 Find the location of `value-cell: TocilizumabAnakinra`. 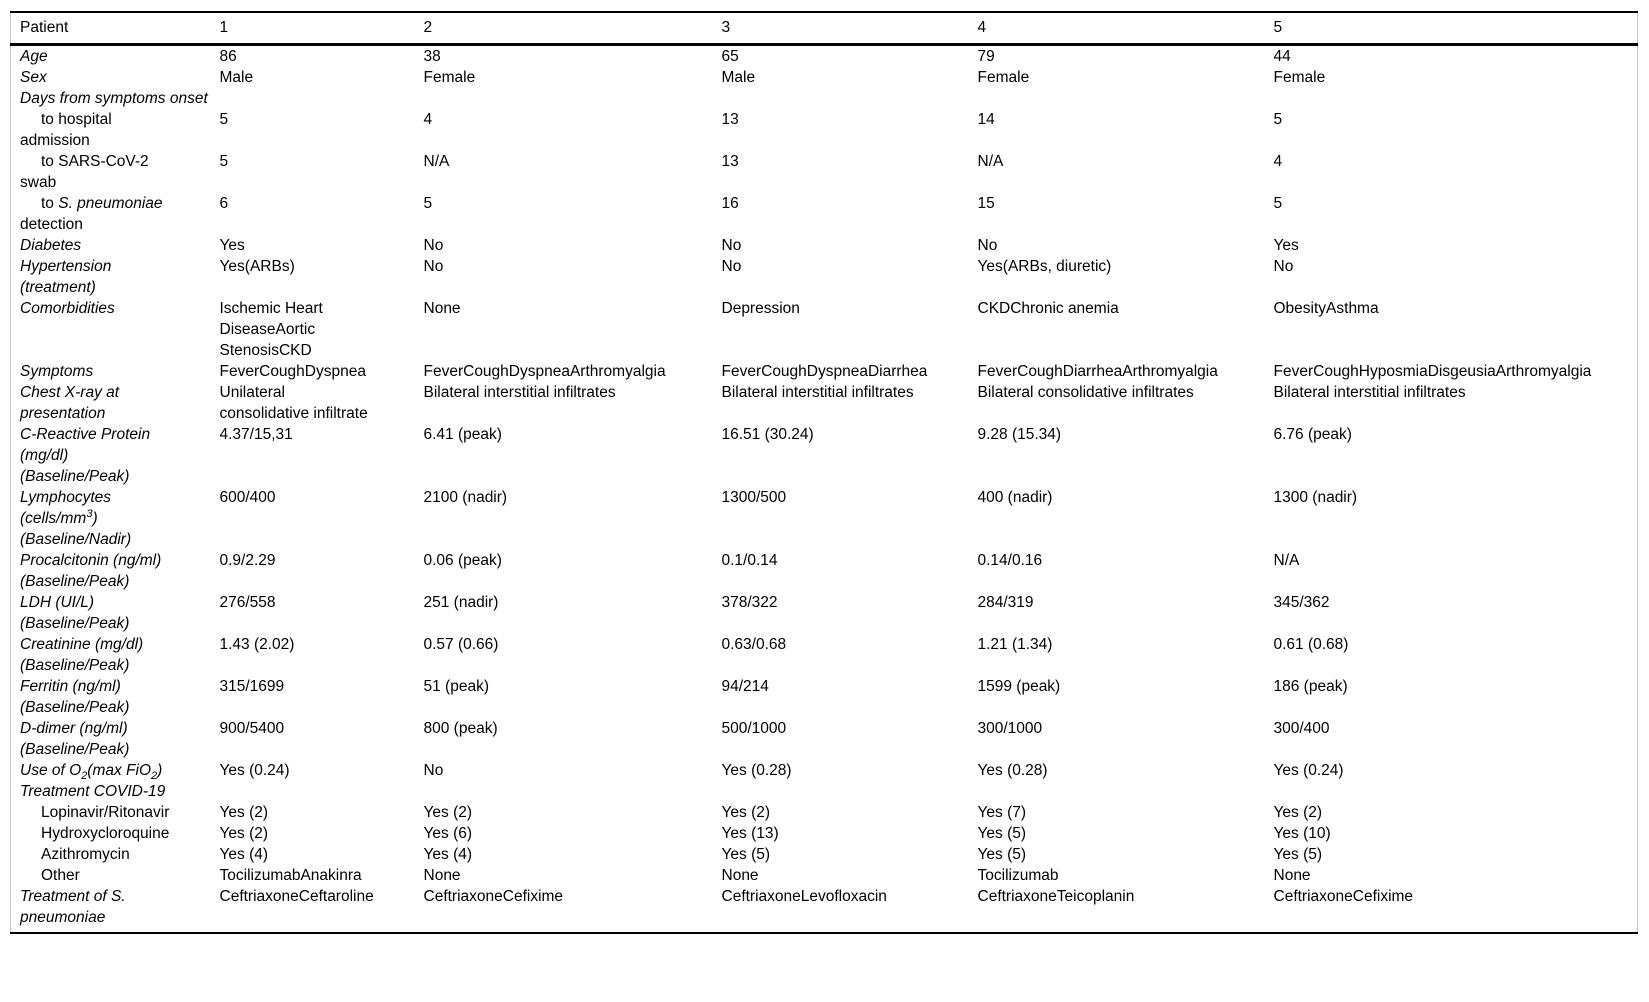

value-cell: TocilizumabAnakinra is located at coordinates (290, 875).